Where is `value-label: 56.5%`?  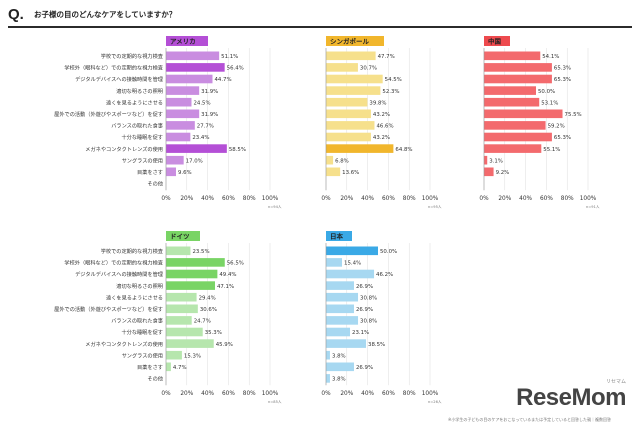 value-label: 56.5% is located at coordinates (235, 264).